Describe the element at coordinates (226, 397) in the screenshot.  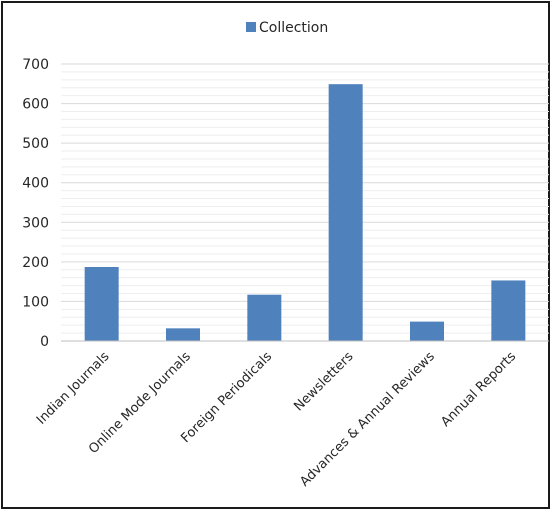
I see `x-category-label: Foreign Periodicals` at that location.